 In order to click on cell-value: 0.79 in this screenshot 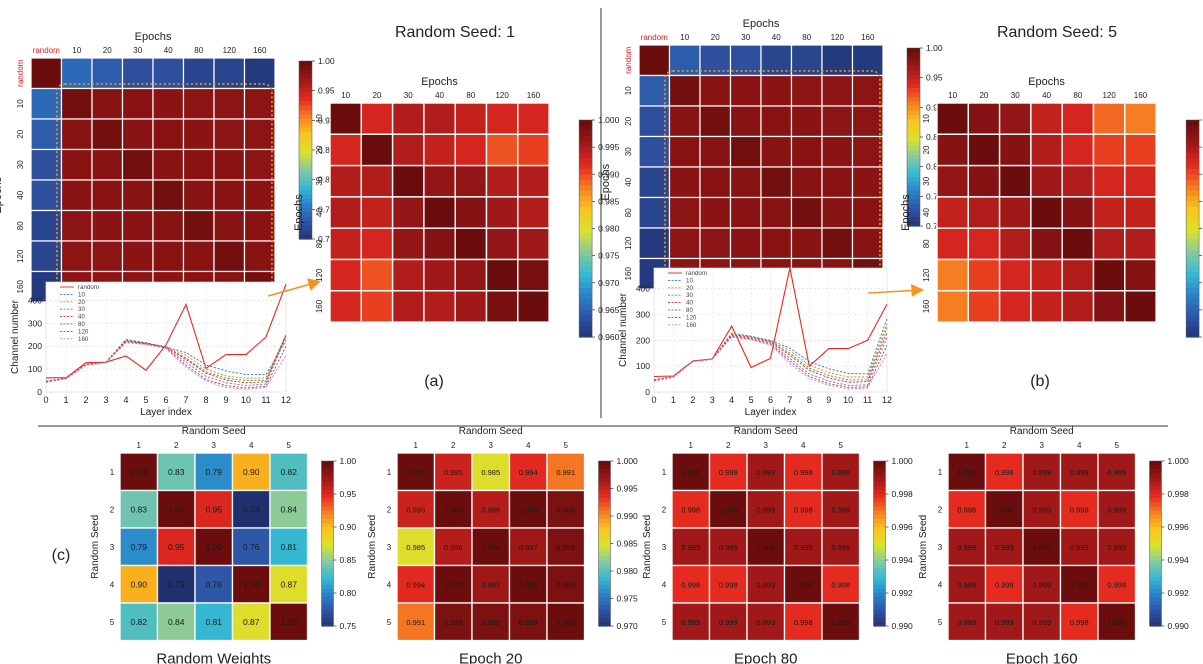, I will do `click(138, 547)`.